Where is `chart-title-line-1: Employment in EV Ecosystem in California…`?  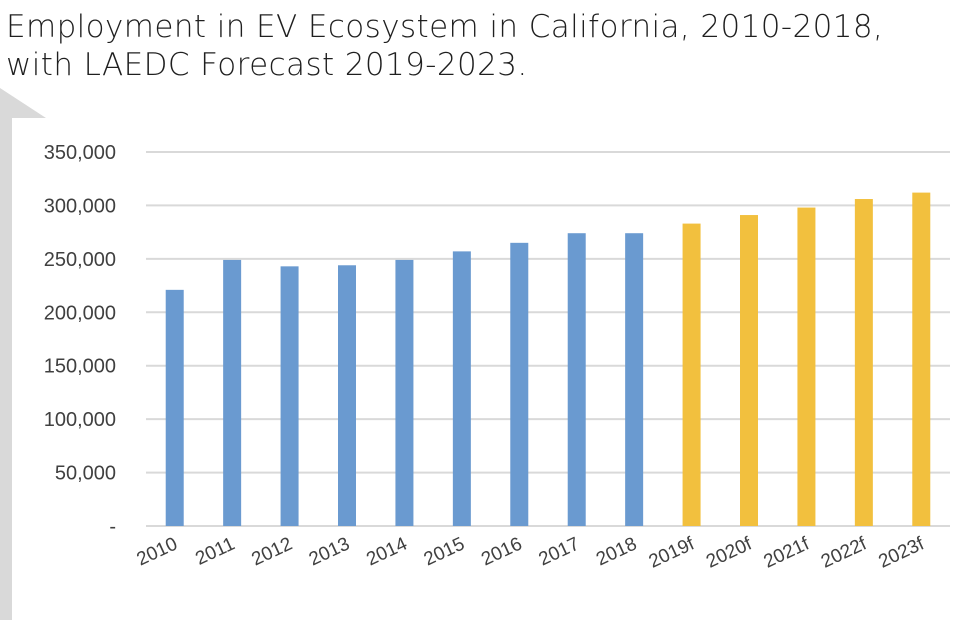 chart-title-line-1: Employment in EV Ecosystem in California… is located at coordinates (445, 27).